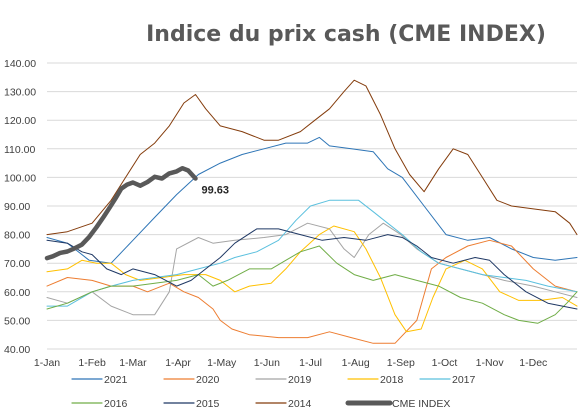 This screenshot has width=579, height=419. I want to click on x-tick-label: 1-Jun, so click(267, 363).